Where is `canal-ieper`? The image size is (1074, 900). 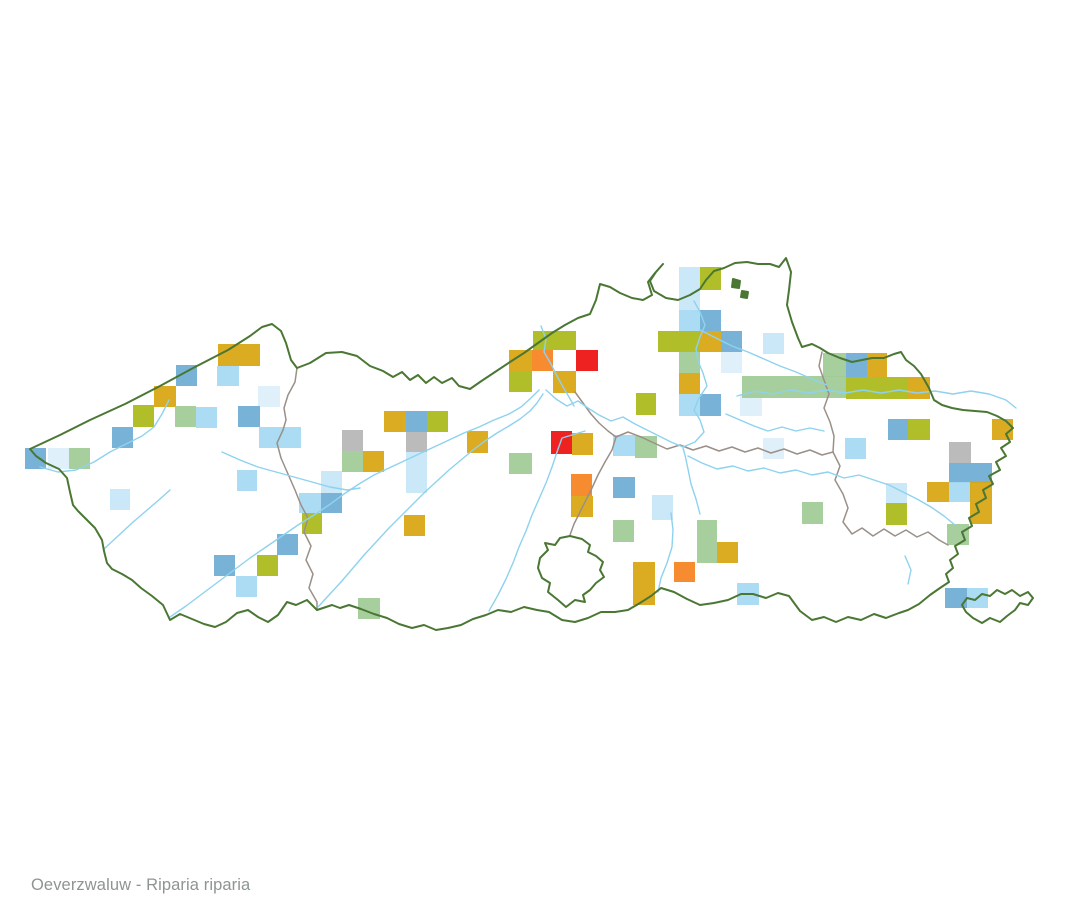
canal-ieper is located at coordinates (137, 519).